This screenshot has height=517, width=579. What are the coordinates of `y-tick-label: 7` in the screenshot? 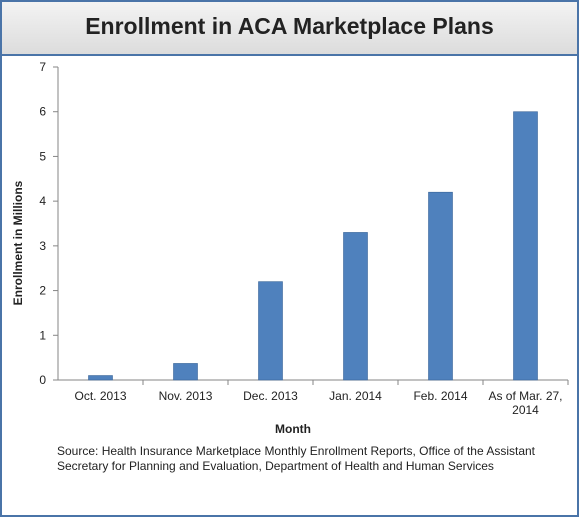 It's located at (42, 67).